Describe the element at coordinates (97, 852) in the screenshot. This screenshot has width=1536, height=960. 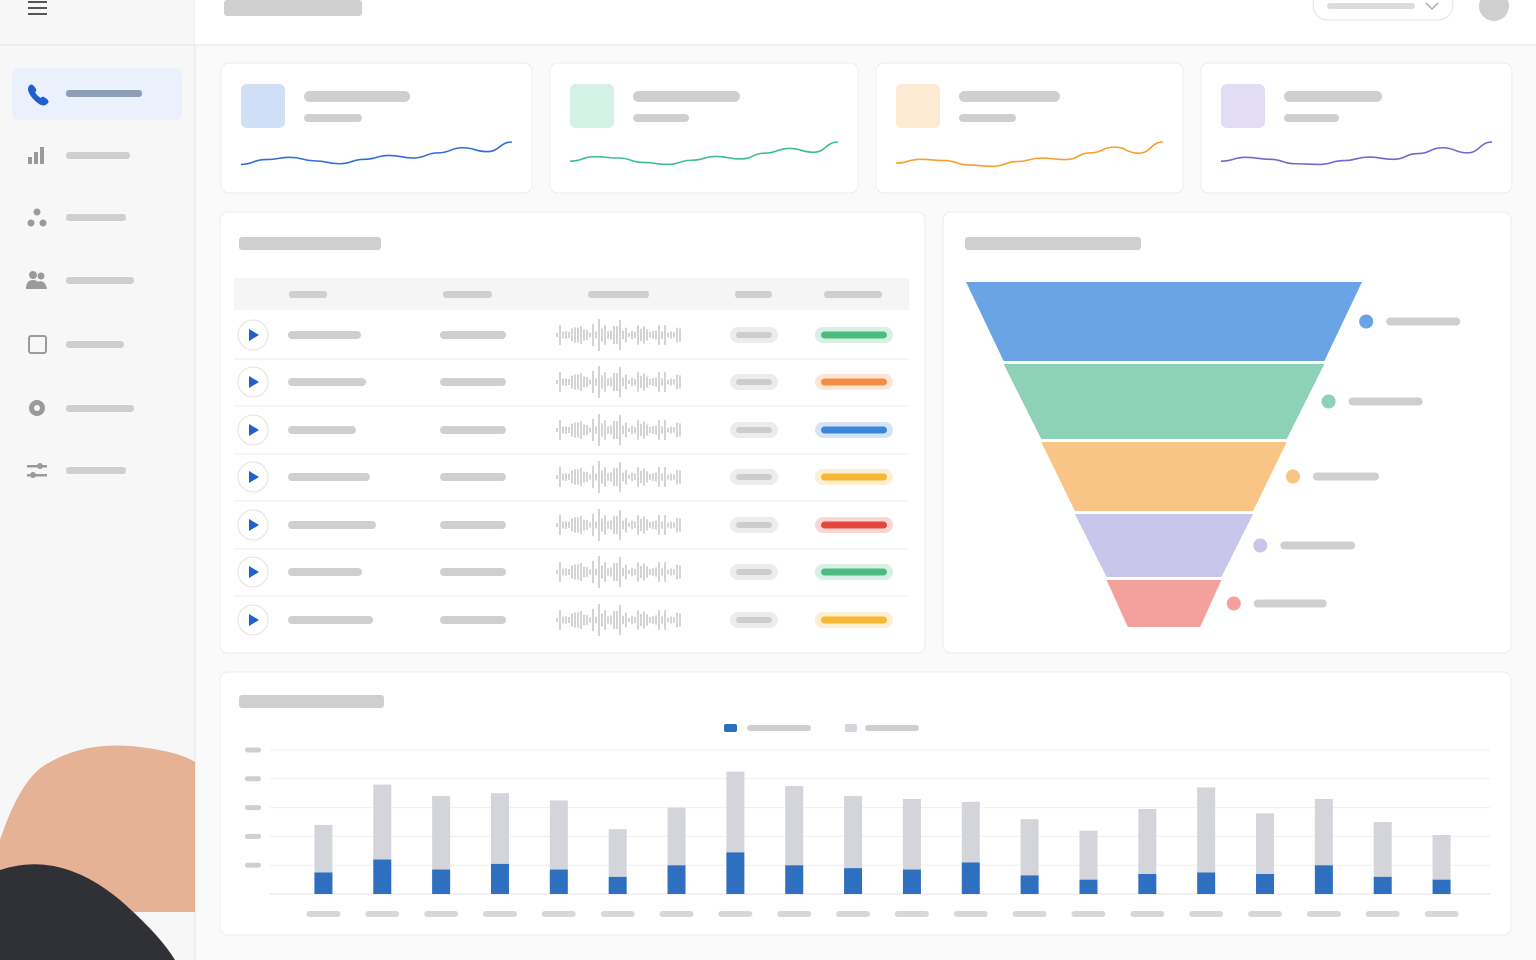
I see `hand` at that location.